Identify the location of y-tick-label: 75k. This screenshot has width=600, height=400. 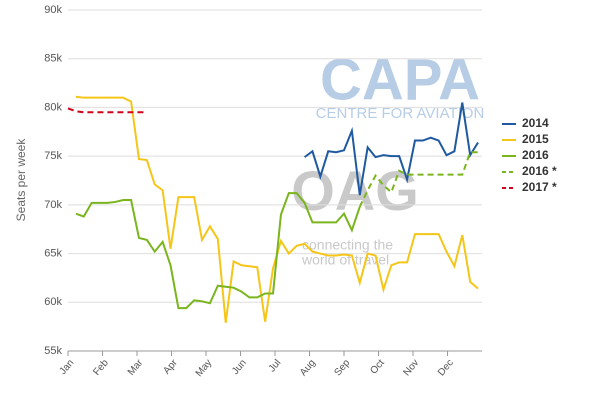
(53, 156).